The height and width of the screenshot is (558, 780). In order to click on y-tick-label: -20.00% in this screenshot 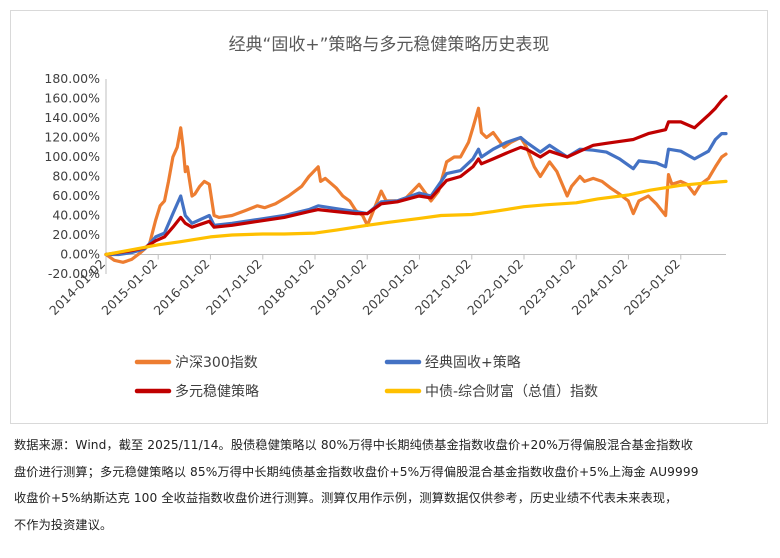, I will do `click(74, 273)`.